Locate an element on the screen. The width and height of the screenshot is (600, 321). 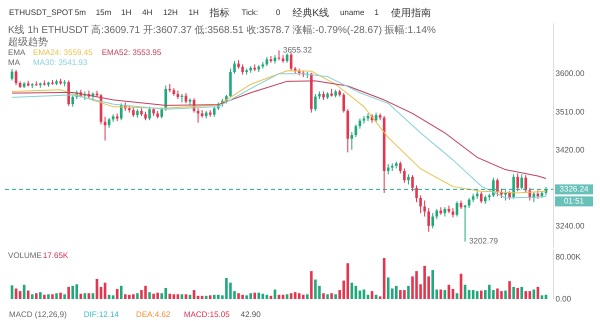
y-tick-label: 0.00 is located at coordinates (564, 299).